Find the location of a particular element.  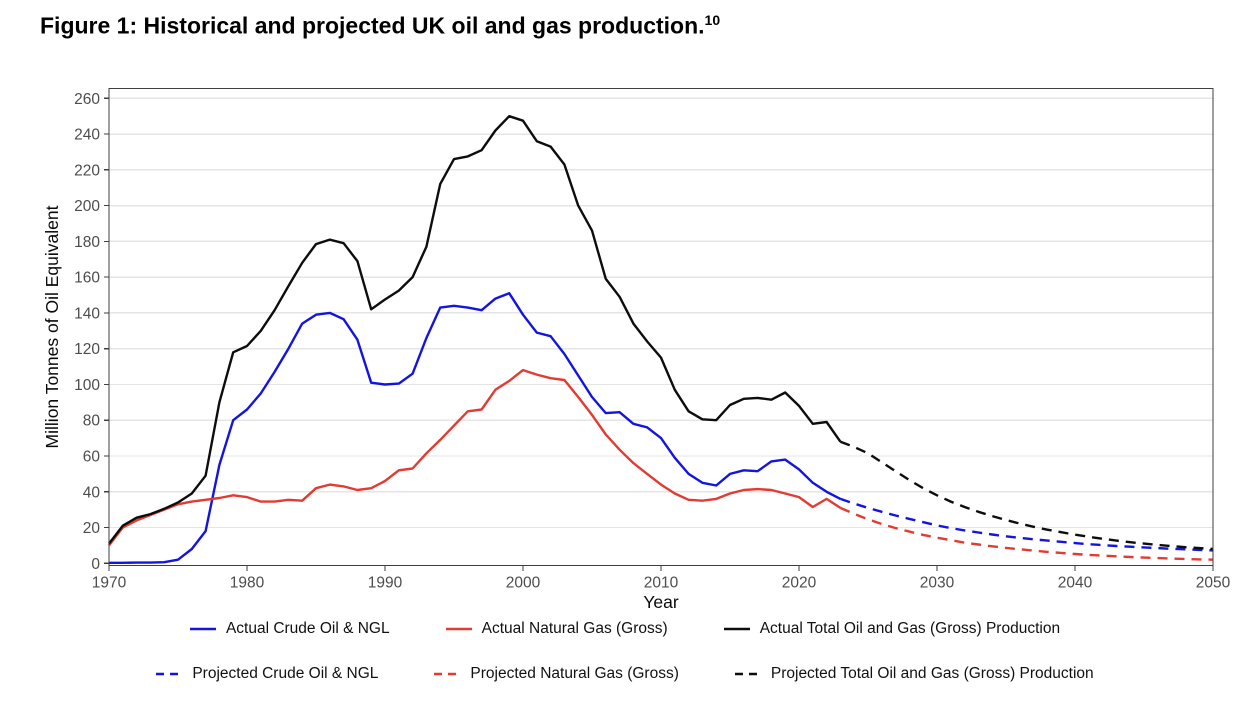

x-tick-label: 1990 is located at coordinates (385, 583).